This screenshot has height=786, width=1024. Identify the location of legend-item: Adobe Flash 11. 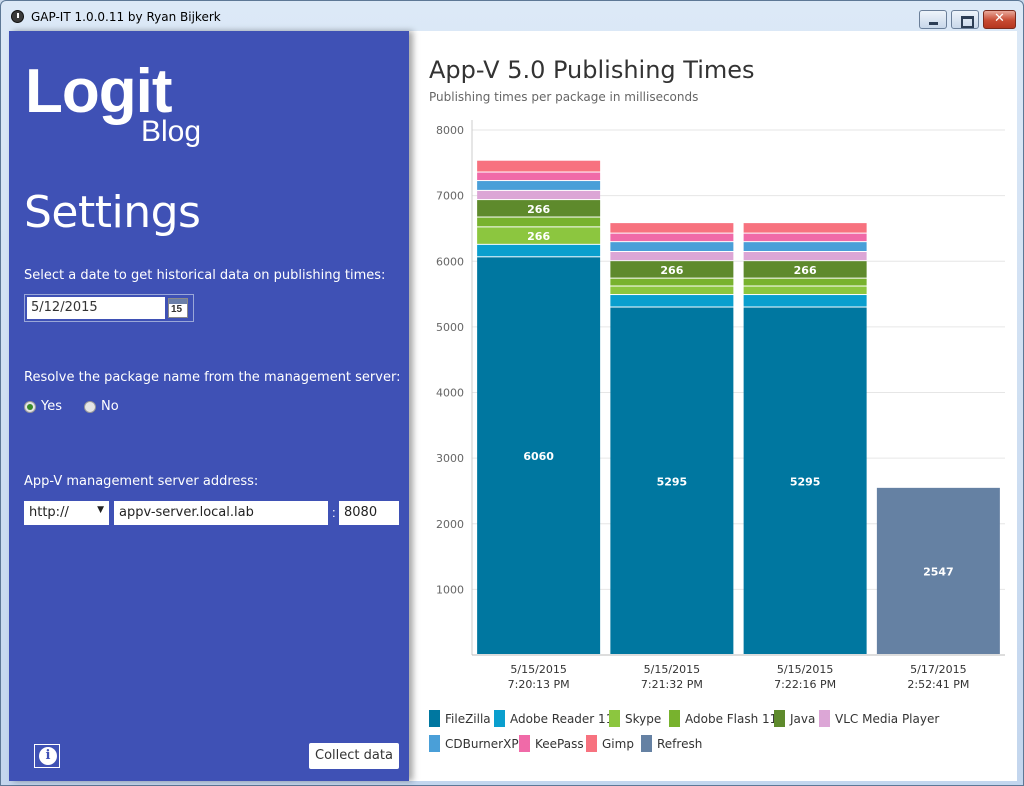
(723, 718).